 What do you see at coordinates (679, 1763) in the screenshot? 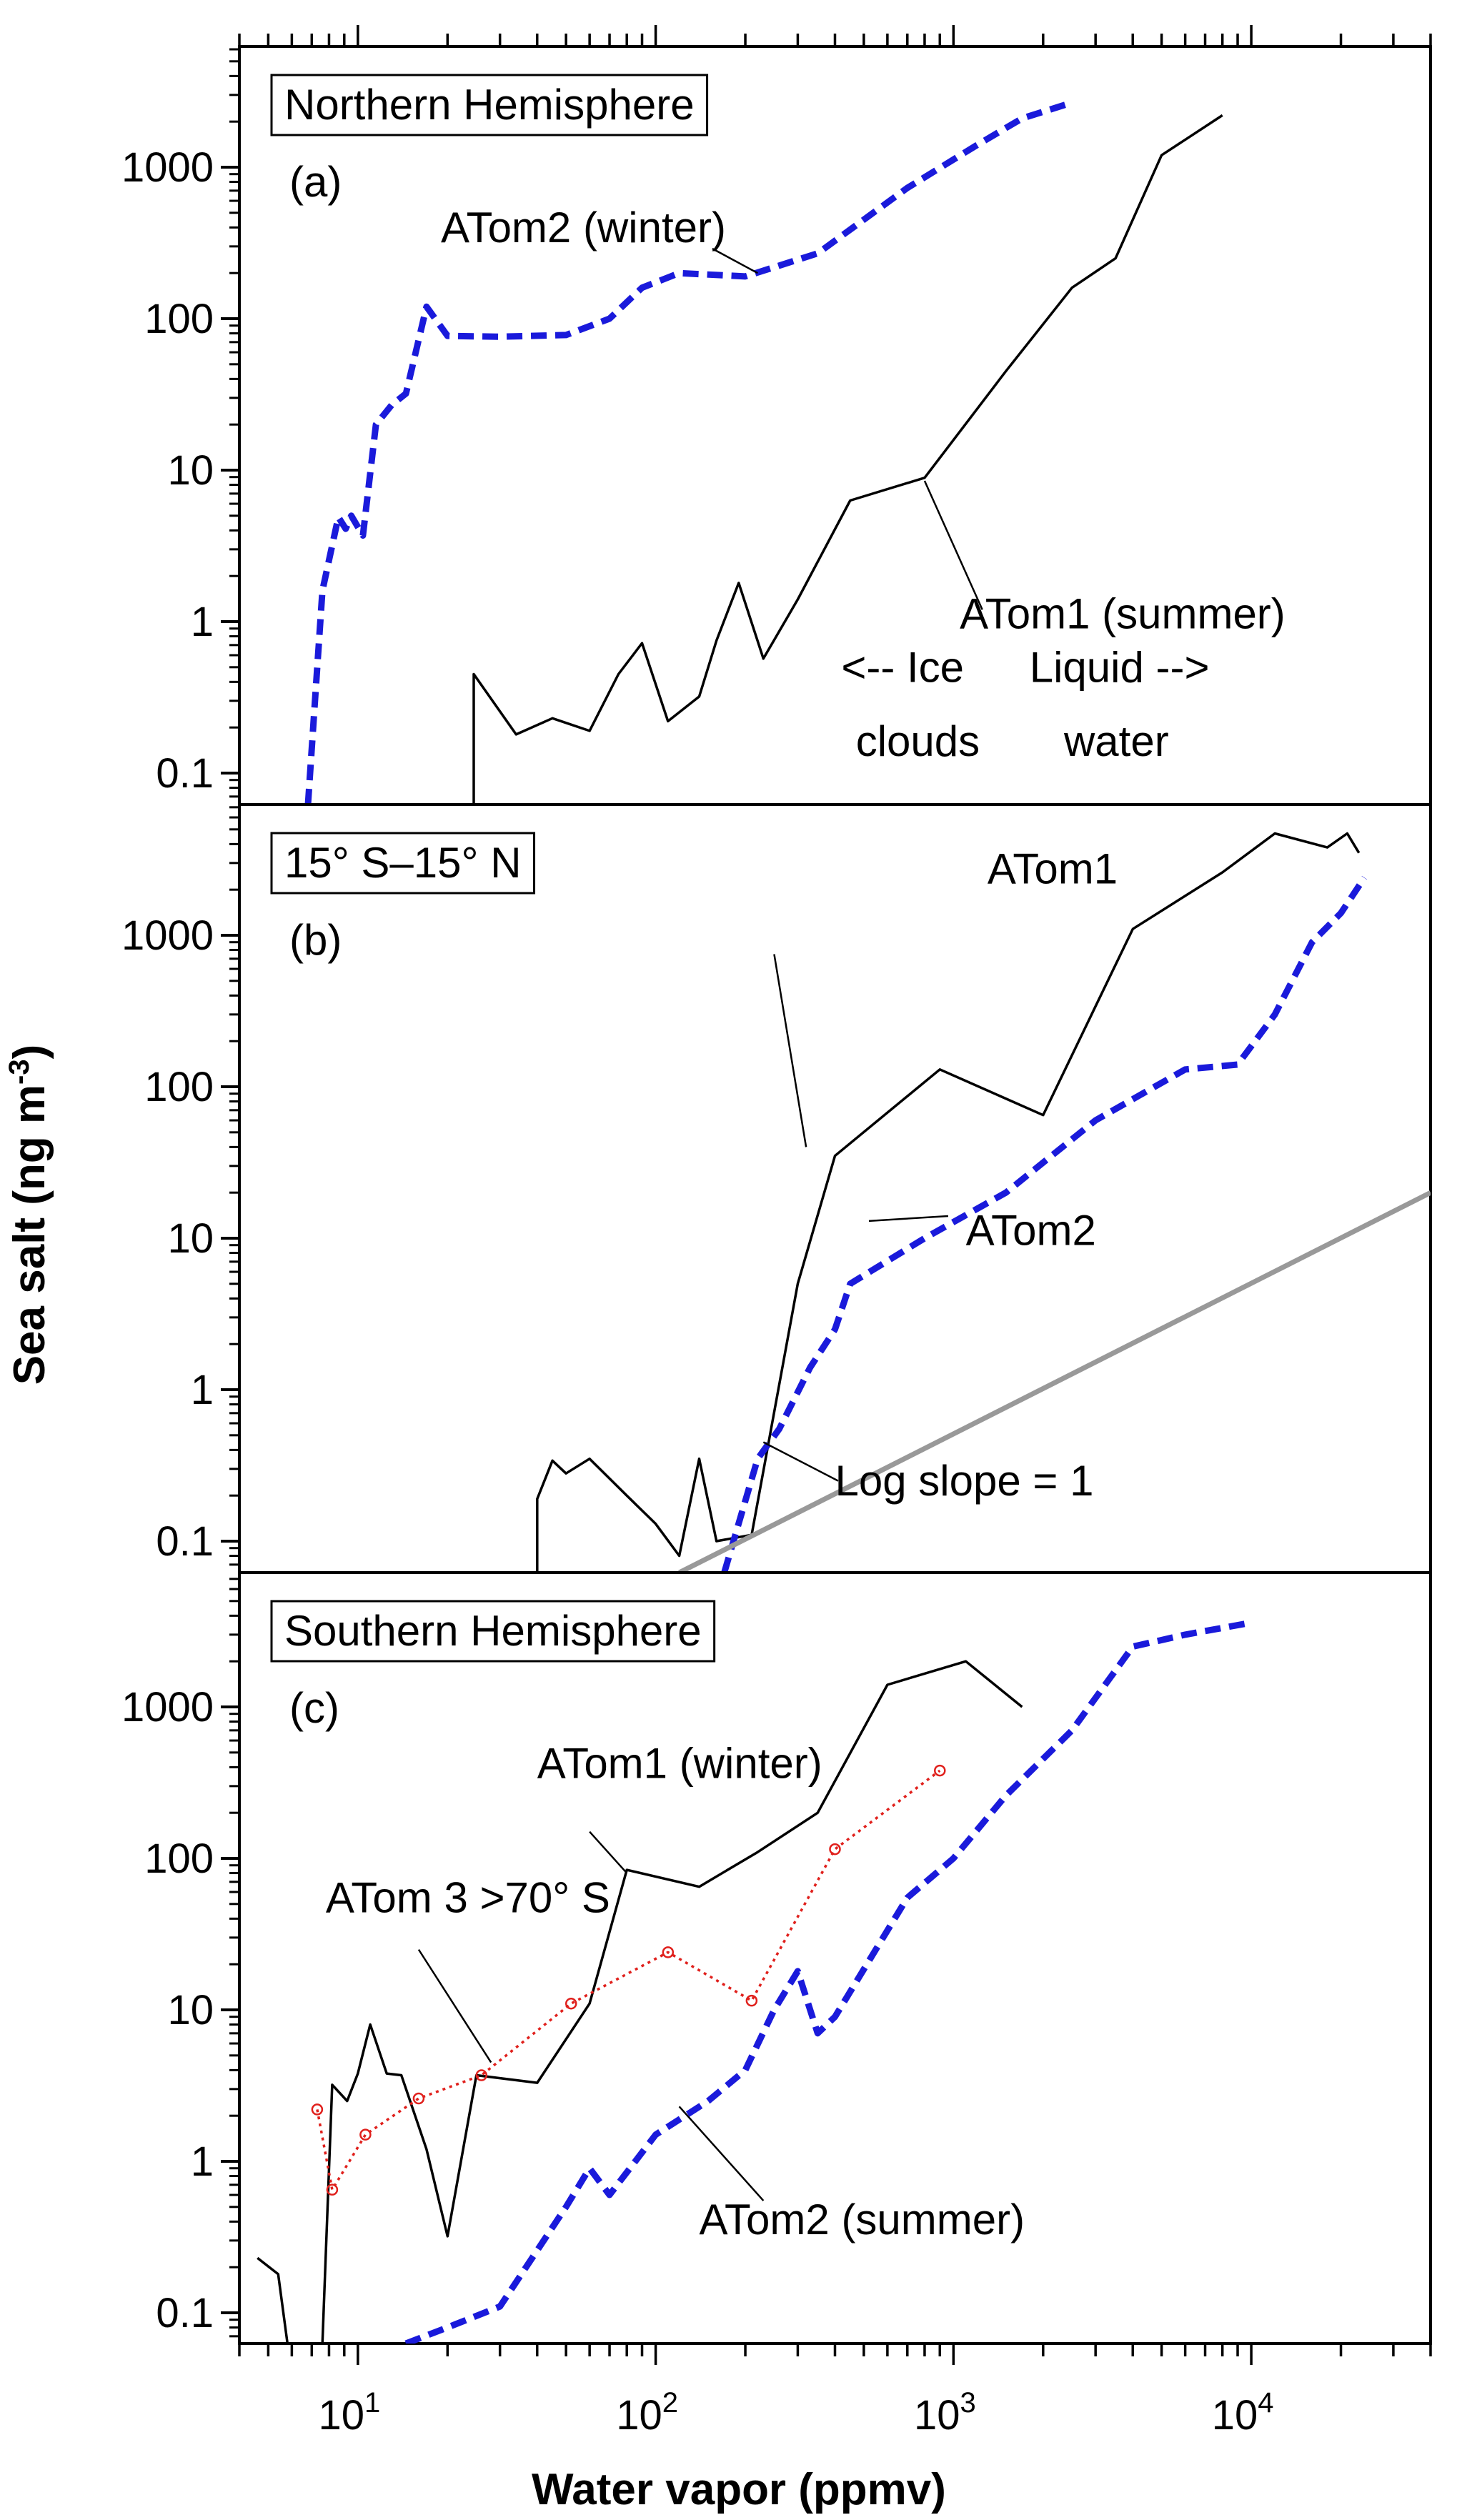
I see `annotation-text: ATom1 (winter)` at bounding box center [679, 1763].